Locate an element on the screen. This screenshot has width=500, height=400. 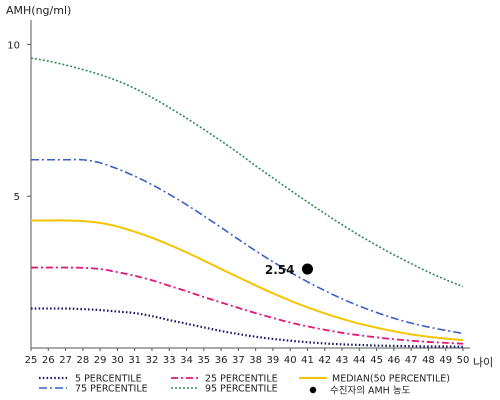
series-line-5-percentile is located at coordinates (247, 327).